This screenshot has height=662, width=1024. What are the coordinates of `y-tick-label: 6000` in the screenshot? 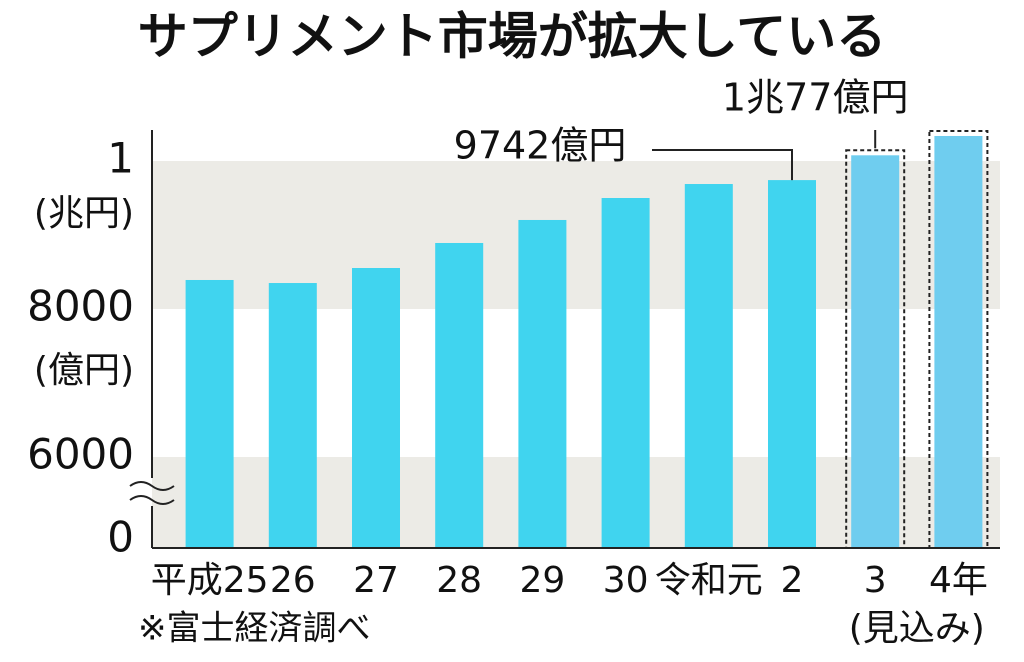 It's located at (80, 454).